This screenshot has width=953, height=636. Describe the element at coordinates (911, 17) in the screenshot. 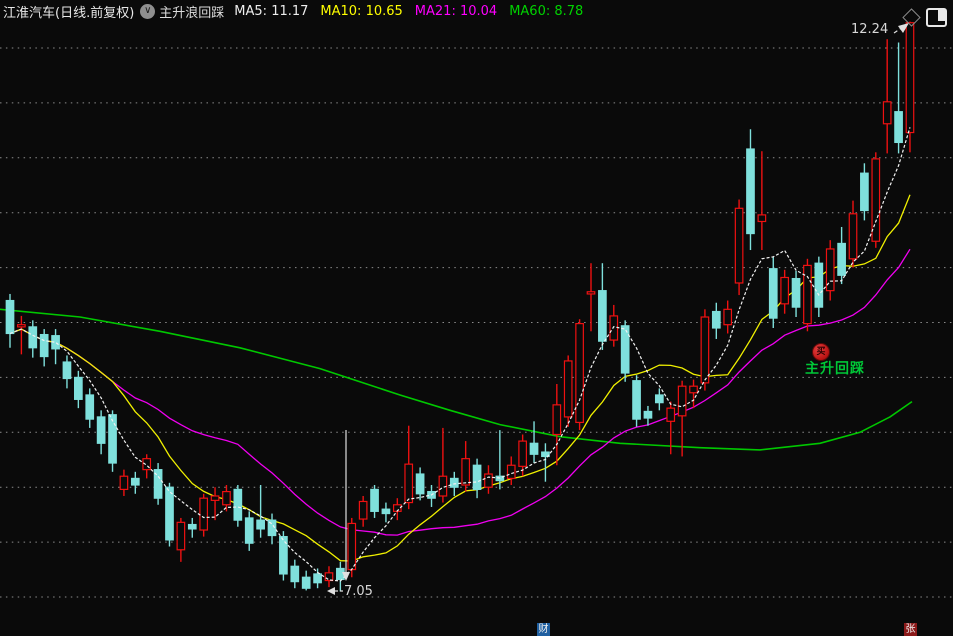

I see `diamond-icon` at that location.